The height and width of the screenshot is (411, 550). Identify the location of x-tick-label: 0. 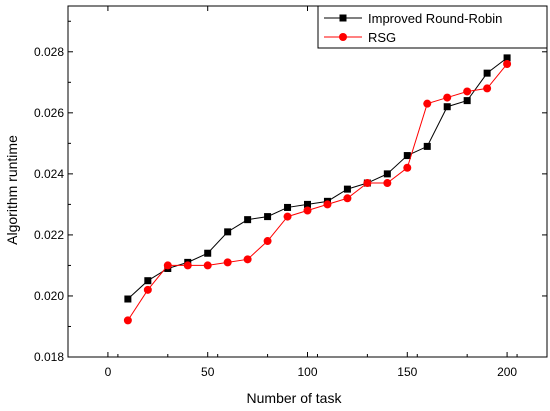
(108, 372).